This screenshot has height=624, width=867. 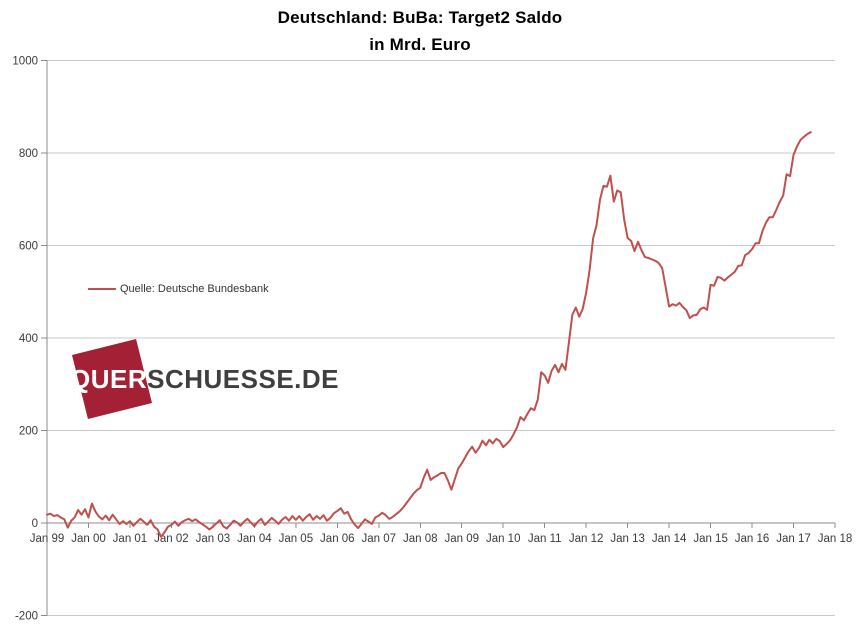 I want to click on x-axis-label-13: Jan 12, so click(x=586, y=539).